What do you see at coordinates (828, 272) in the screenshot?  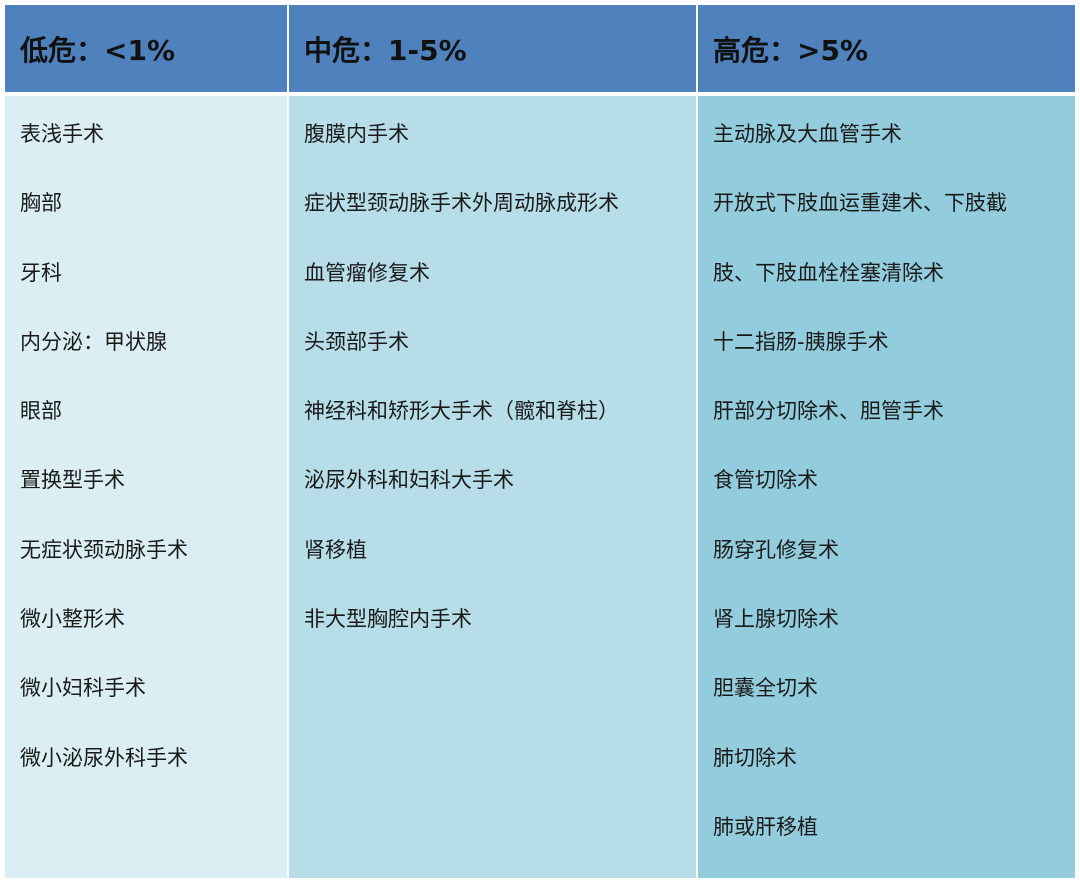 I see `procedure-item: 肢、下肢血栓栓塞清除术` at bounding box center [828, 272].